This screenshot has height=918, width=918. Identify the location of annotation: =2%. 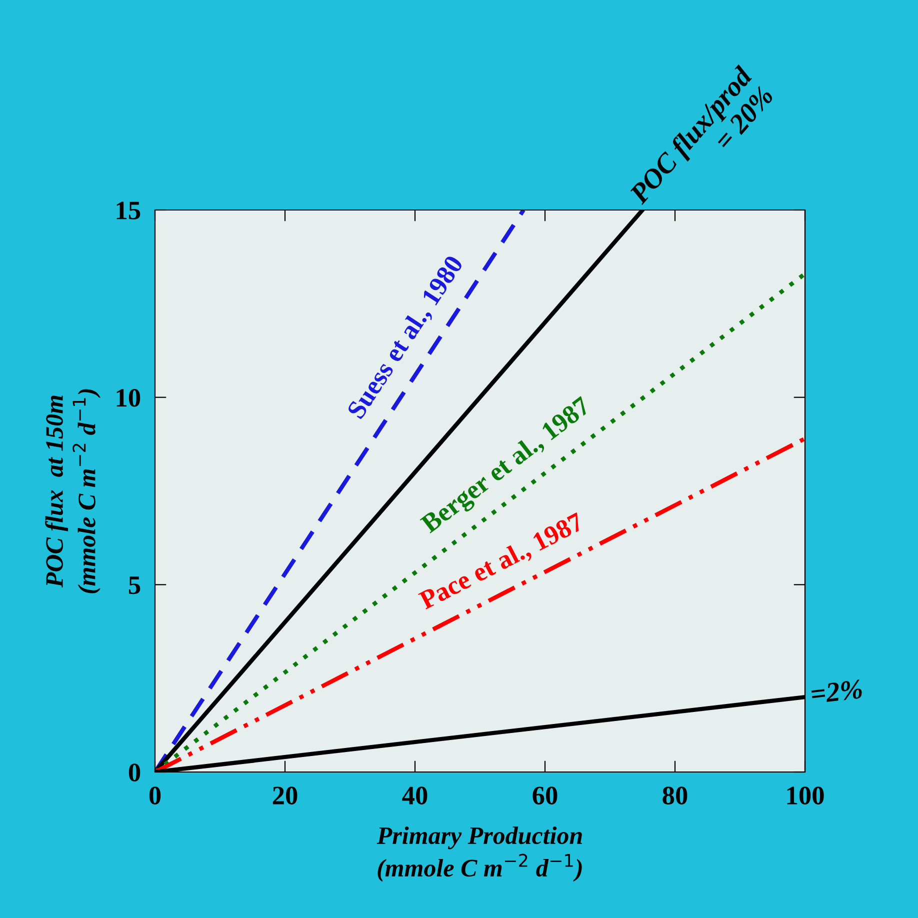
(836, 691).